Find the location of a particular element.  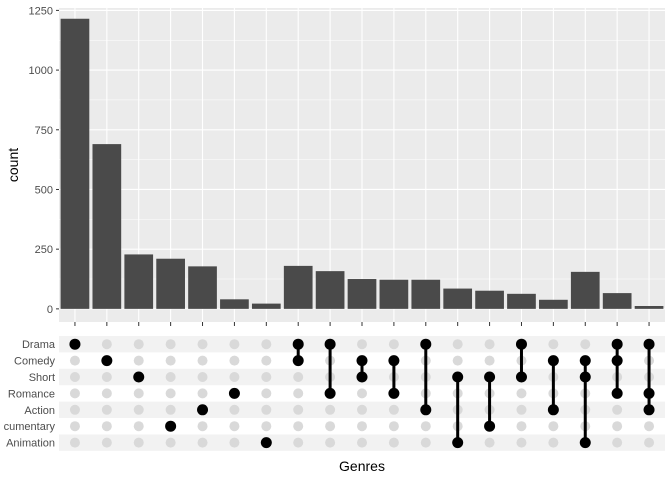

set-label: Drama is located at coordinates (39, 345).